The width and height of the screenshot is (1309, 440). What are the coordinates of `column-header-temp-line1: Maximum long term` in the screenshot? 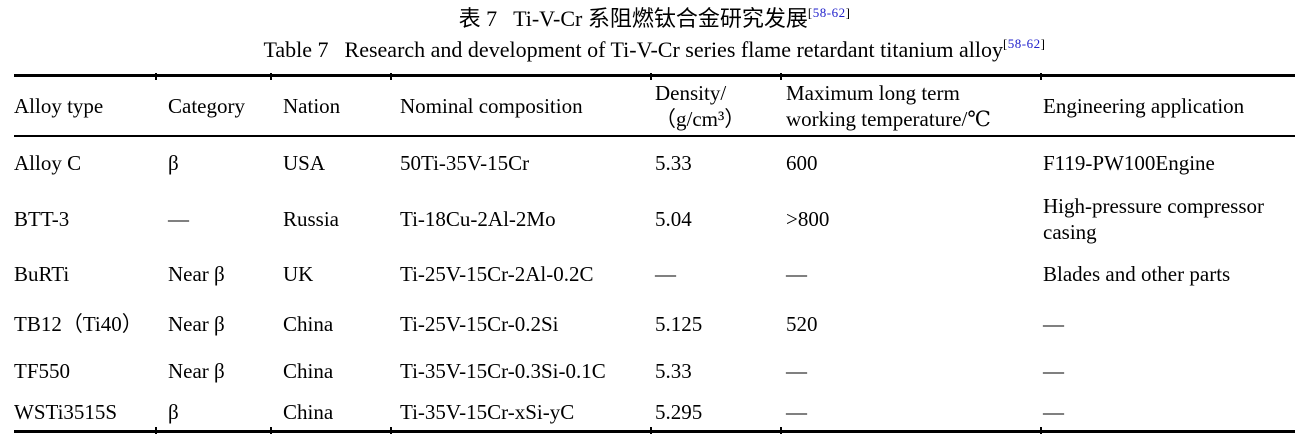 It's located at (873, 92).